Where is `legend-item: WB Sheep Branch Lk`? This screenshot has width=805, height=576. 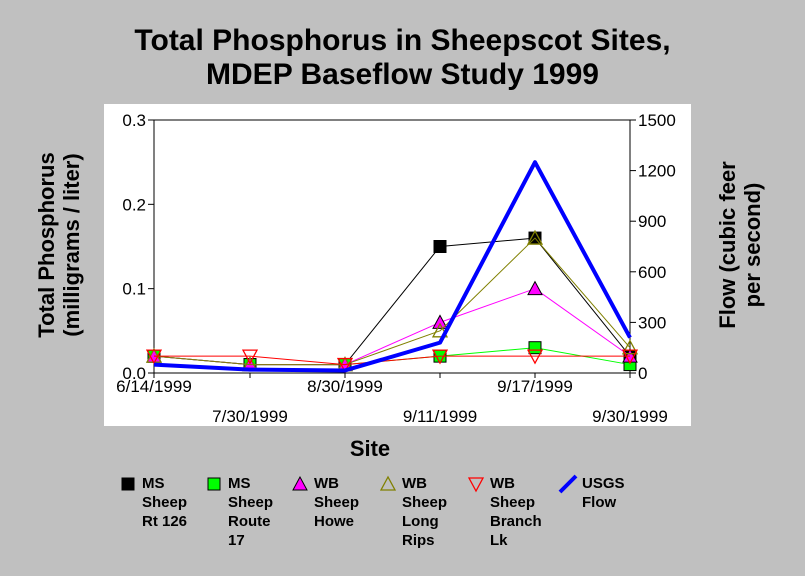
legend-item: WB Sheep Branch Lk is located at coordinates (504, 512).